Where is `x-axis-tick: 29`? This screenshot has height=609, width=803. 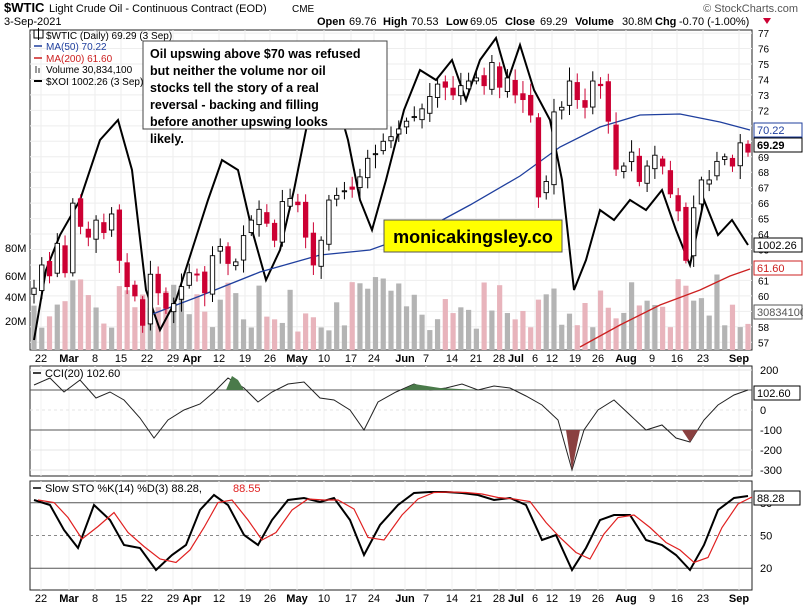 x-axis-tick: 29 is located at coordinates (173, 359).